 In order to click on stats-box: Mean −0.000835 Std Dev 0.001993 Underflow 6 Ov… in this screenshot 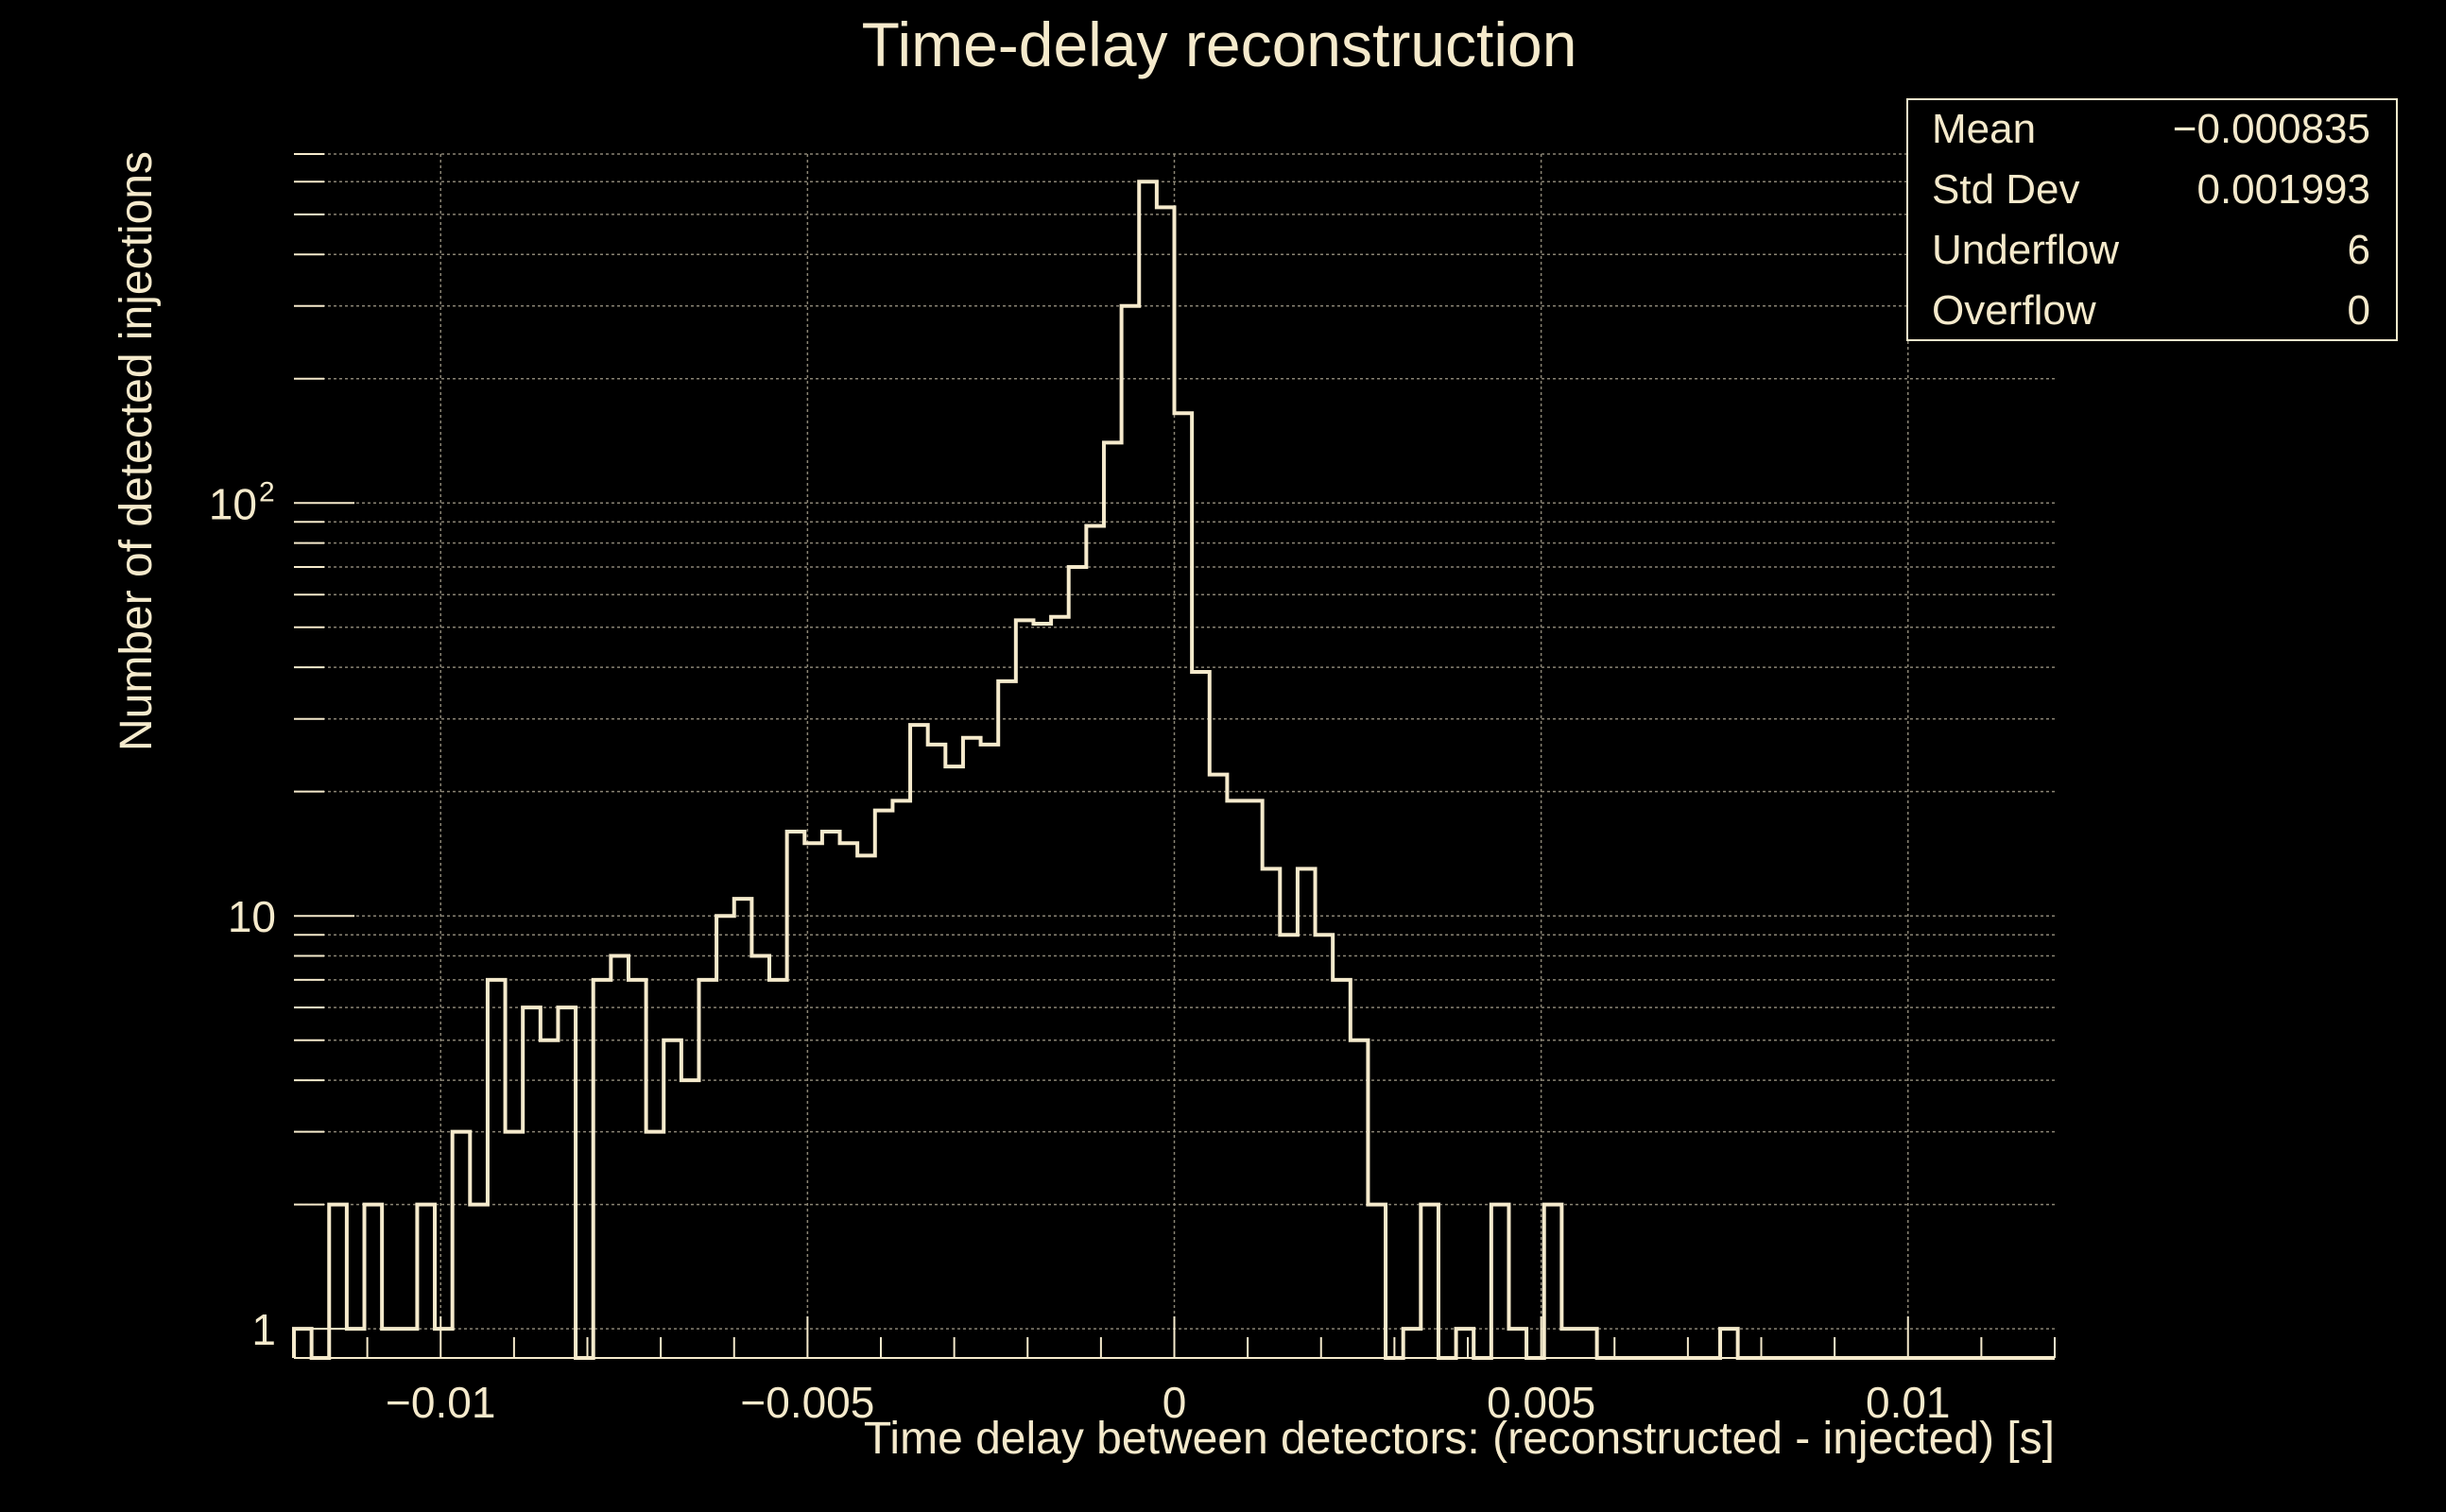, I will do `click(2152, 219)`.